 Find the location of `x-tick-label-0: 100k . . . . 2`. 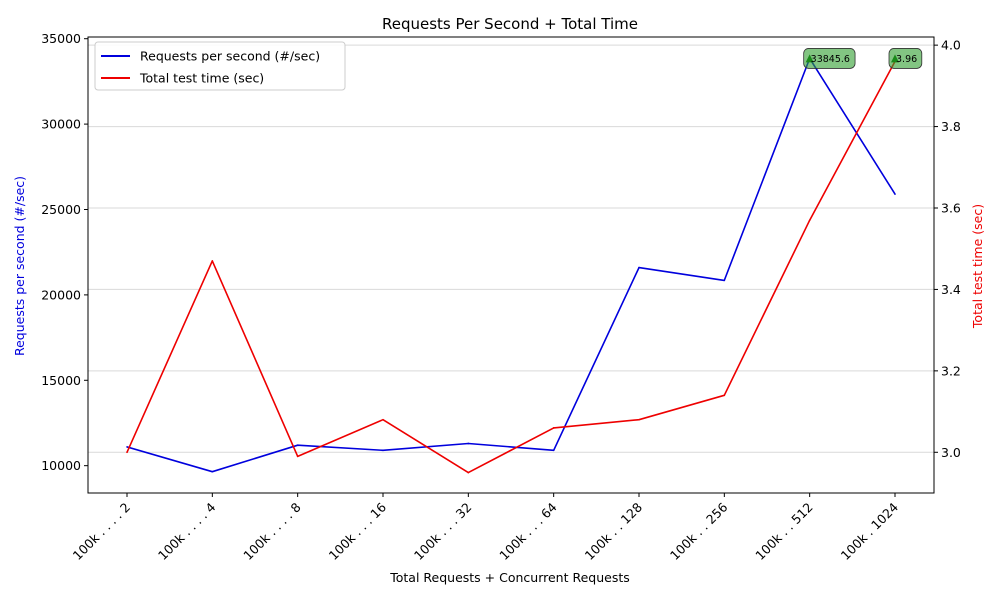

x-tick-label-0: 100k . . . . 2 is located at coordinates (102, 532).